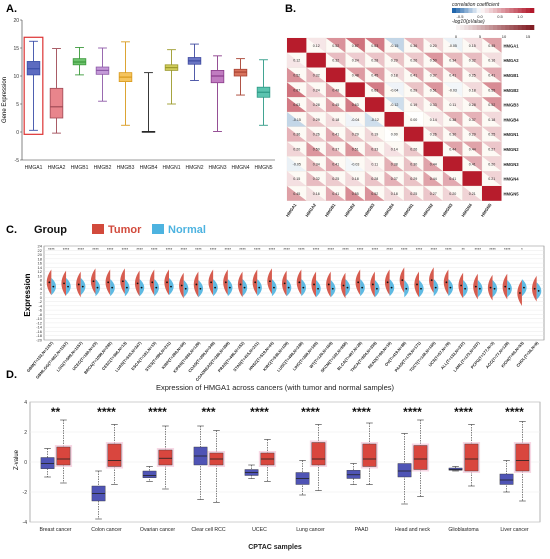  I want to click on heatmap-cell-label: 0.36, so click(413, 46).